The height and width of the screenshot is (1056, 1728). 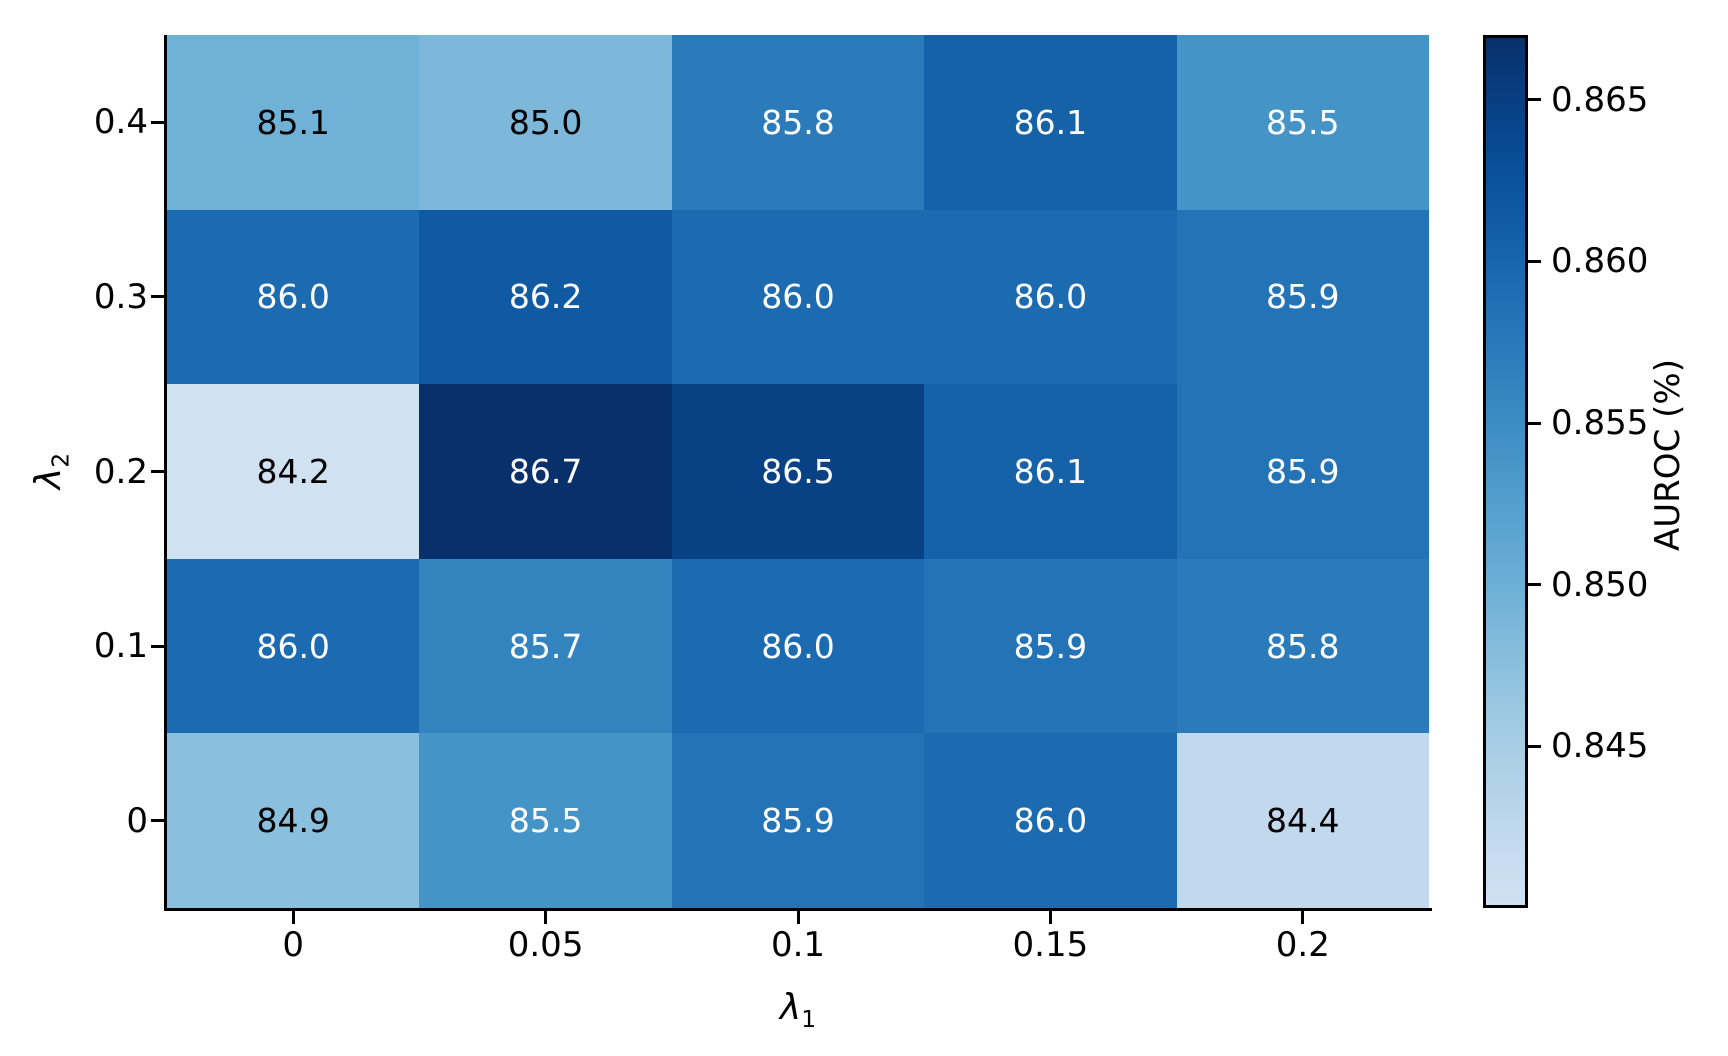 I want to click on colorbar-gradient, so click(x=1505, y=471).